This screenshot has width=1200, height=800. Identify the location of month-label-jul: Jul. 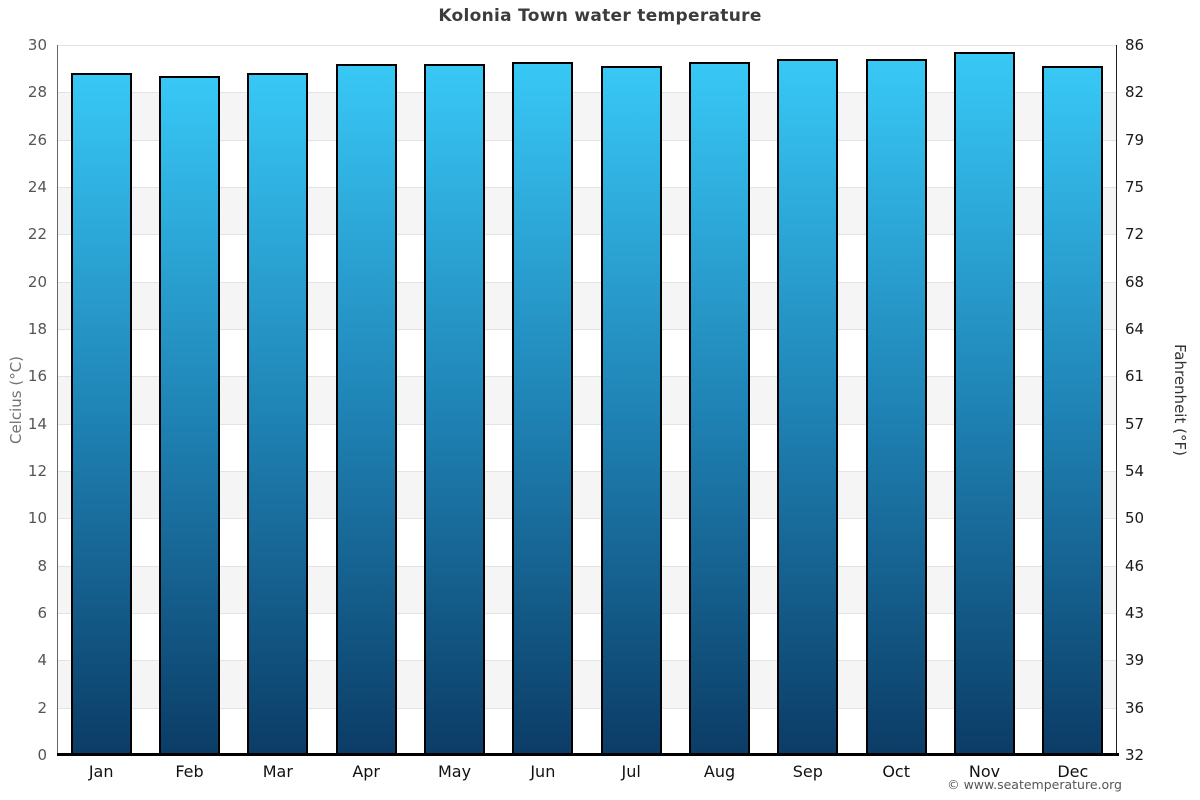
(631, 771).